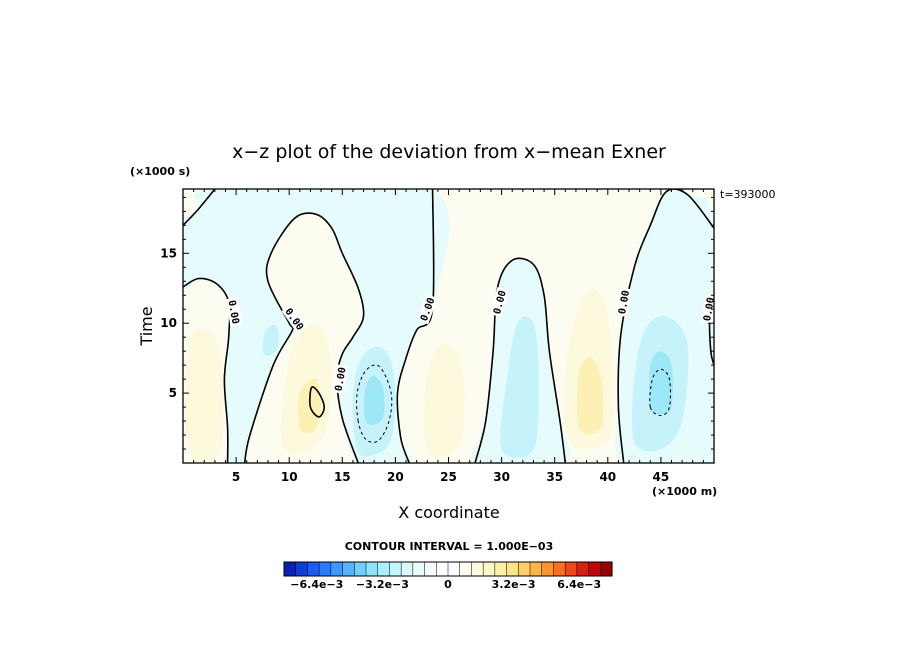 The height and width of the screenshot is (654, 904). Describe the element at coordinates (448, 477) in the screenshot. I see `x-tick-label-25: 25` at that location.